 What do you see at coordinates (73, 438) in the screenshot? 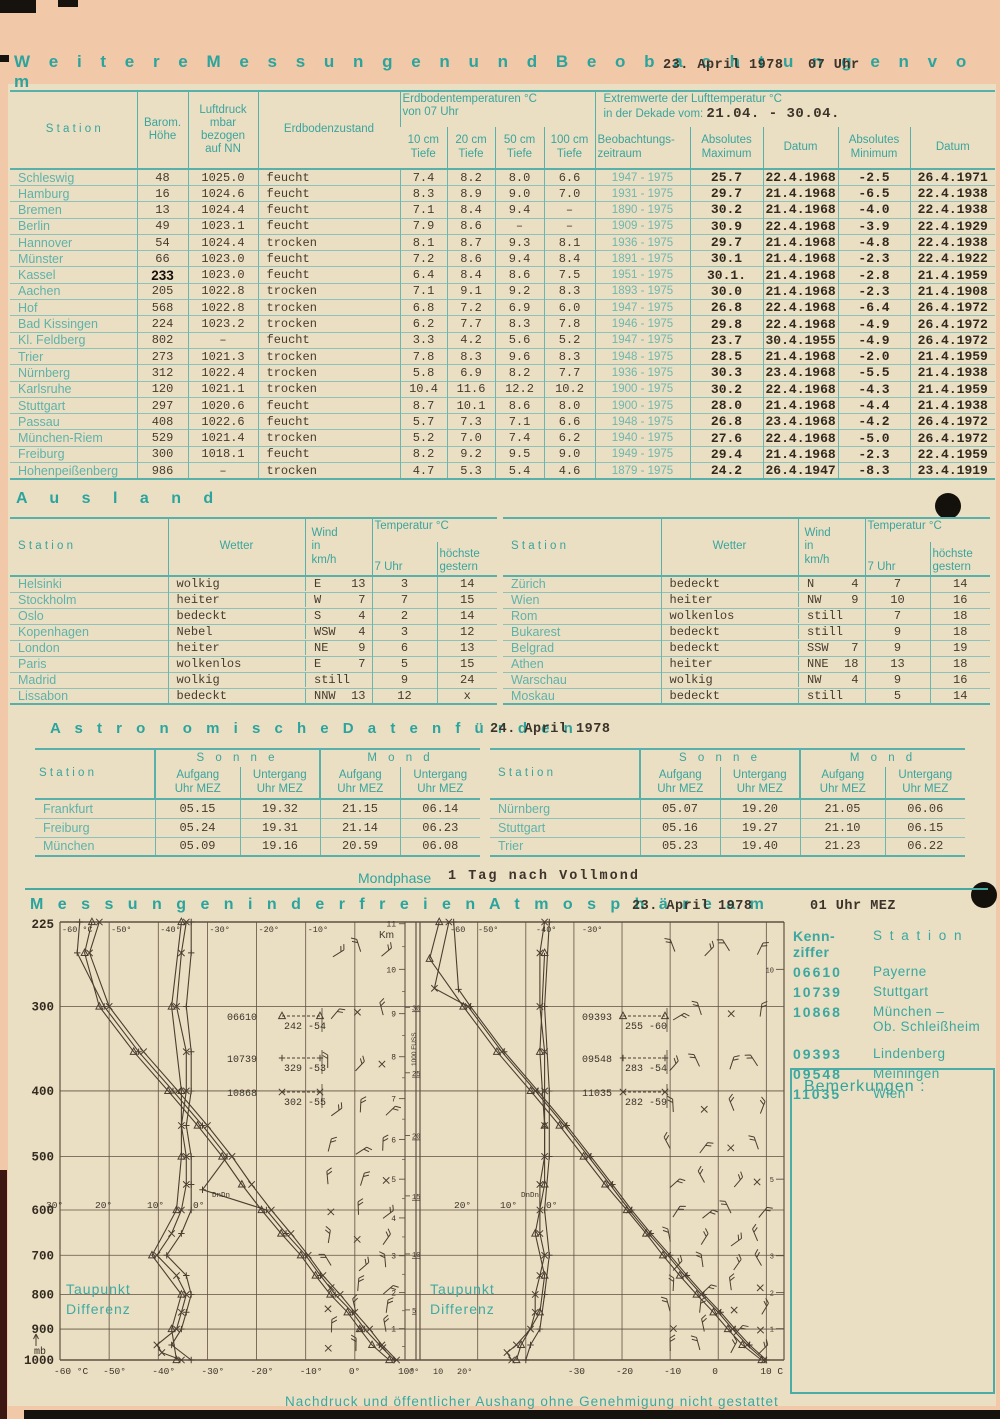
I see `cell-station: München-Riem` at bounding box center [73, 438].